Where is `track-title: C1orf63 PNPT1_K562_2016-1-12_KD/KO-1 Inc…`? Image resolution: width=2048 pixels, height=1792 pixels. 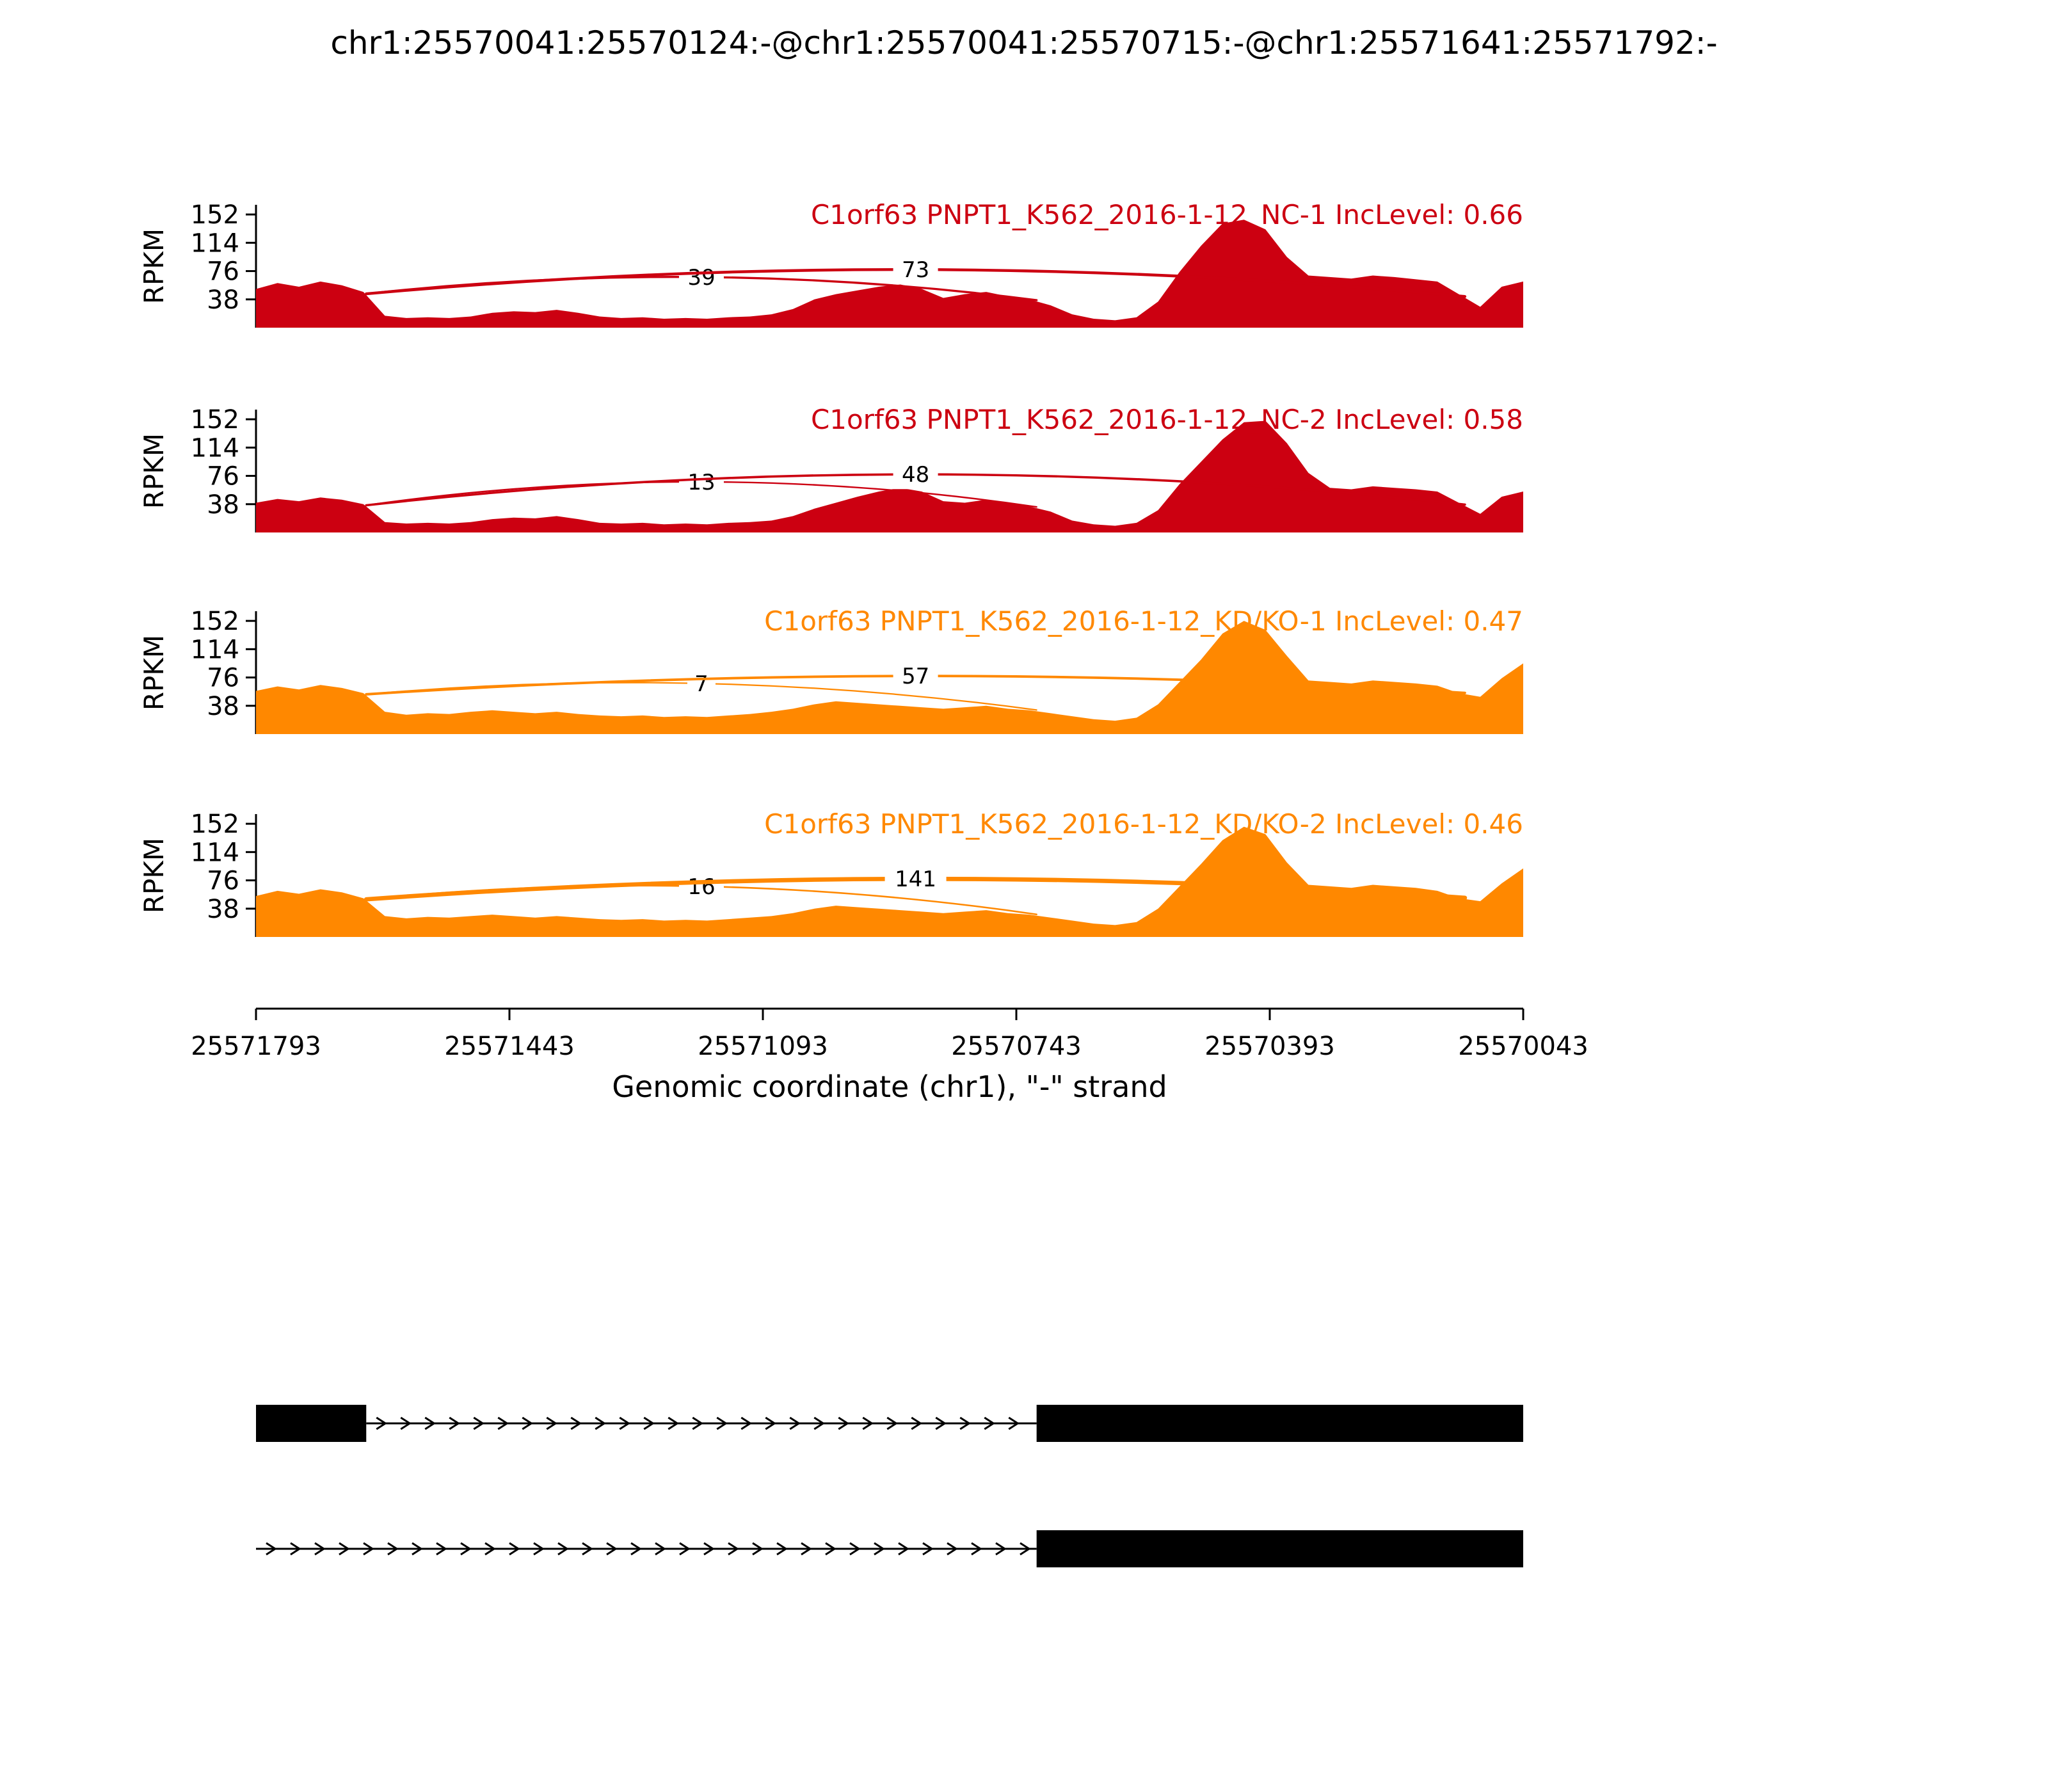
track-title: C1orf63 PNPT1_K562_2016-1-12_KD/KO-1 Inc… is located at coordinates (1143, 621).